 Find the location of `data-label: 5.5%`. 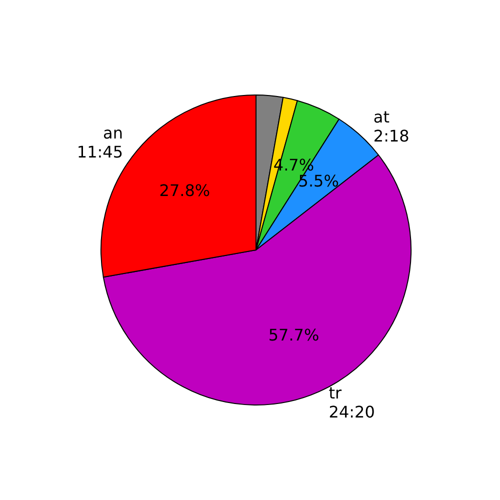

data-label: 5.5% is located at coordinates (318, 181).